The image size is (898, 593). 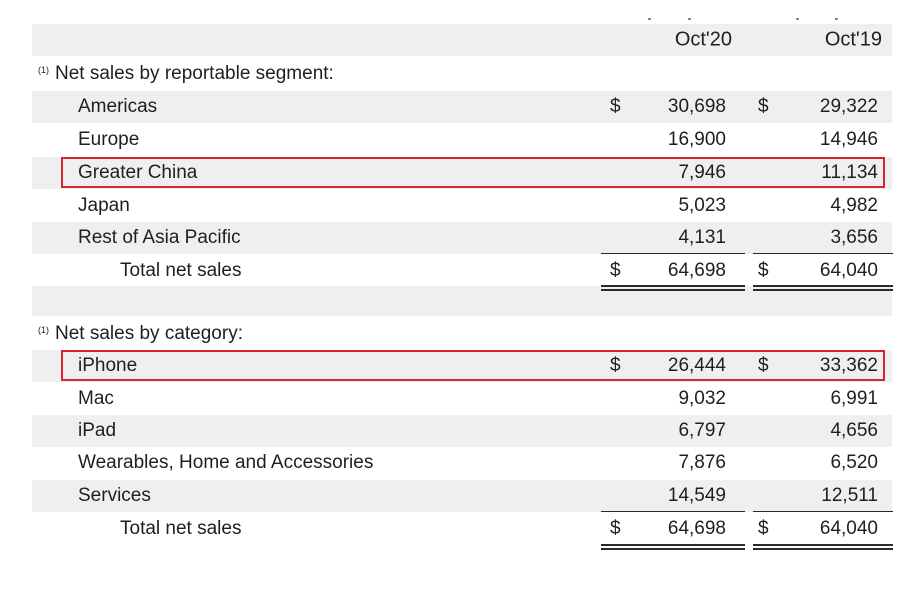 I want to click on value-oct20: 26,444, so click(x=696, y=365).